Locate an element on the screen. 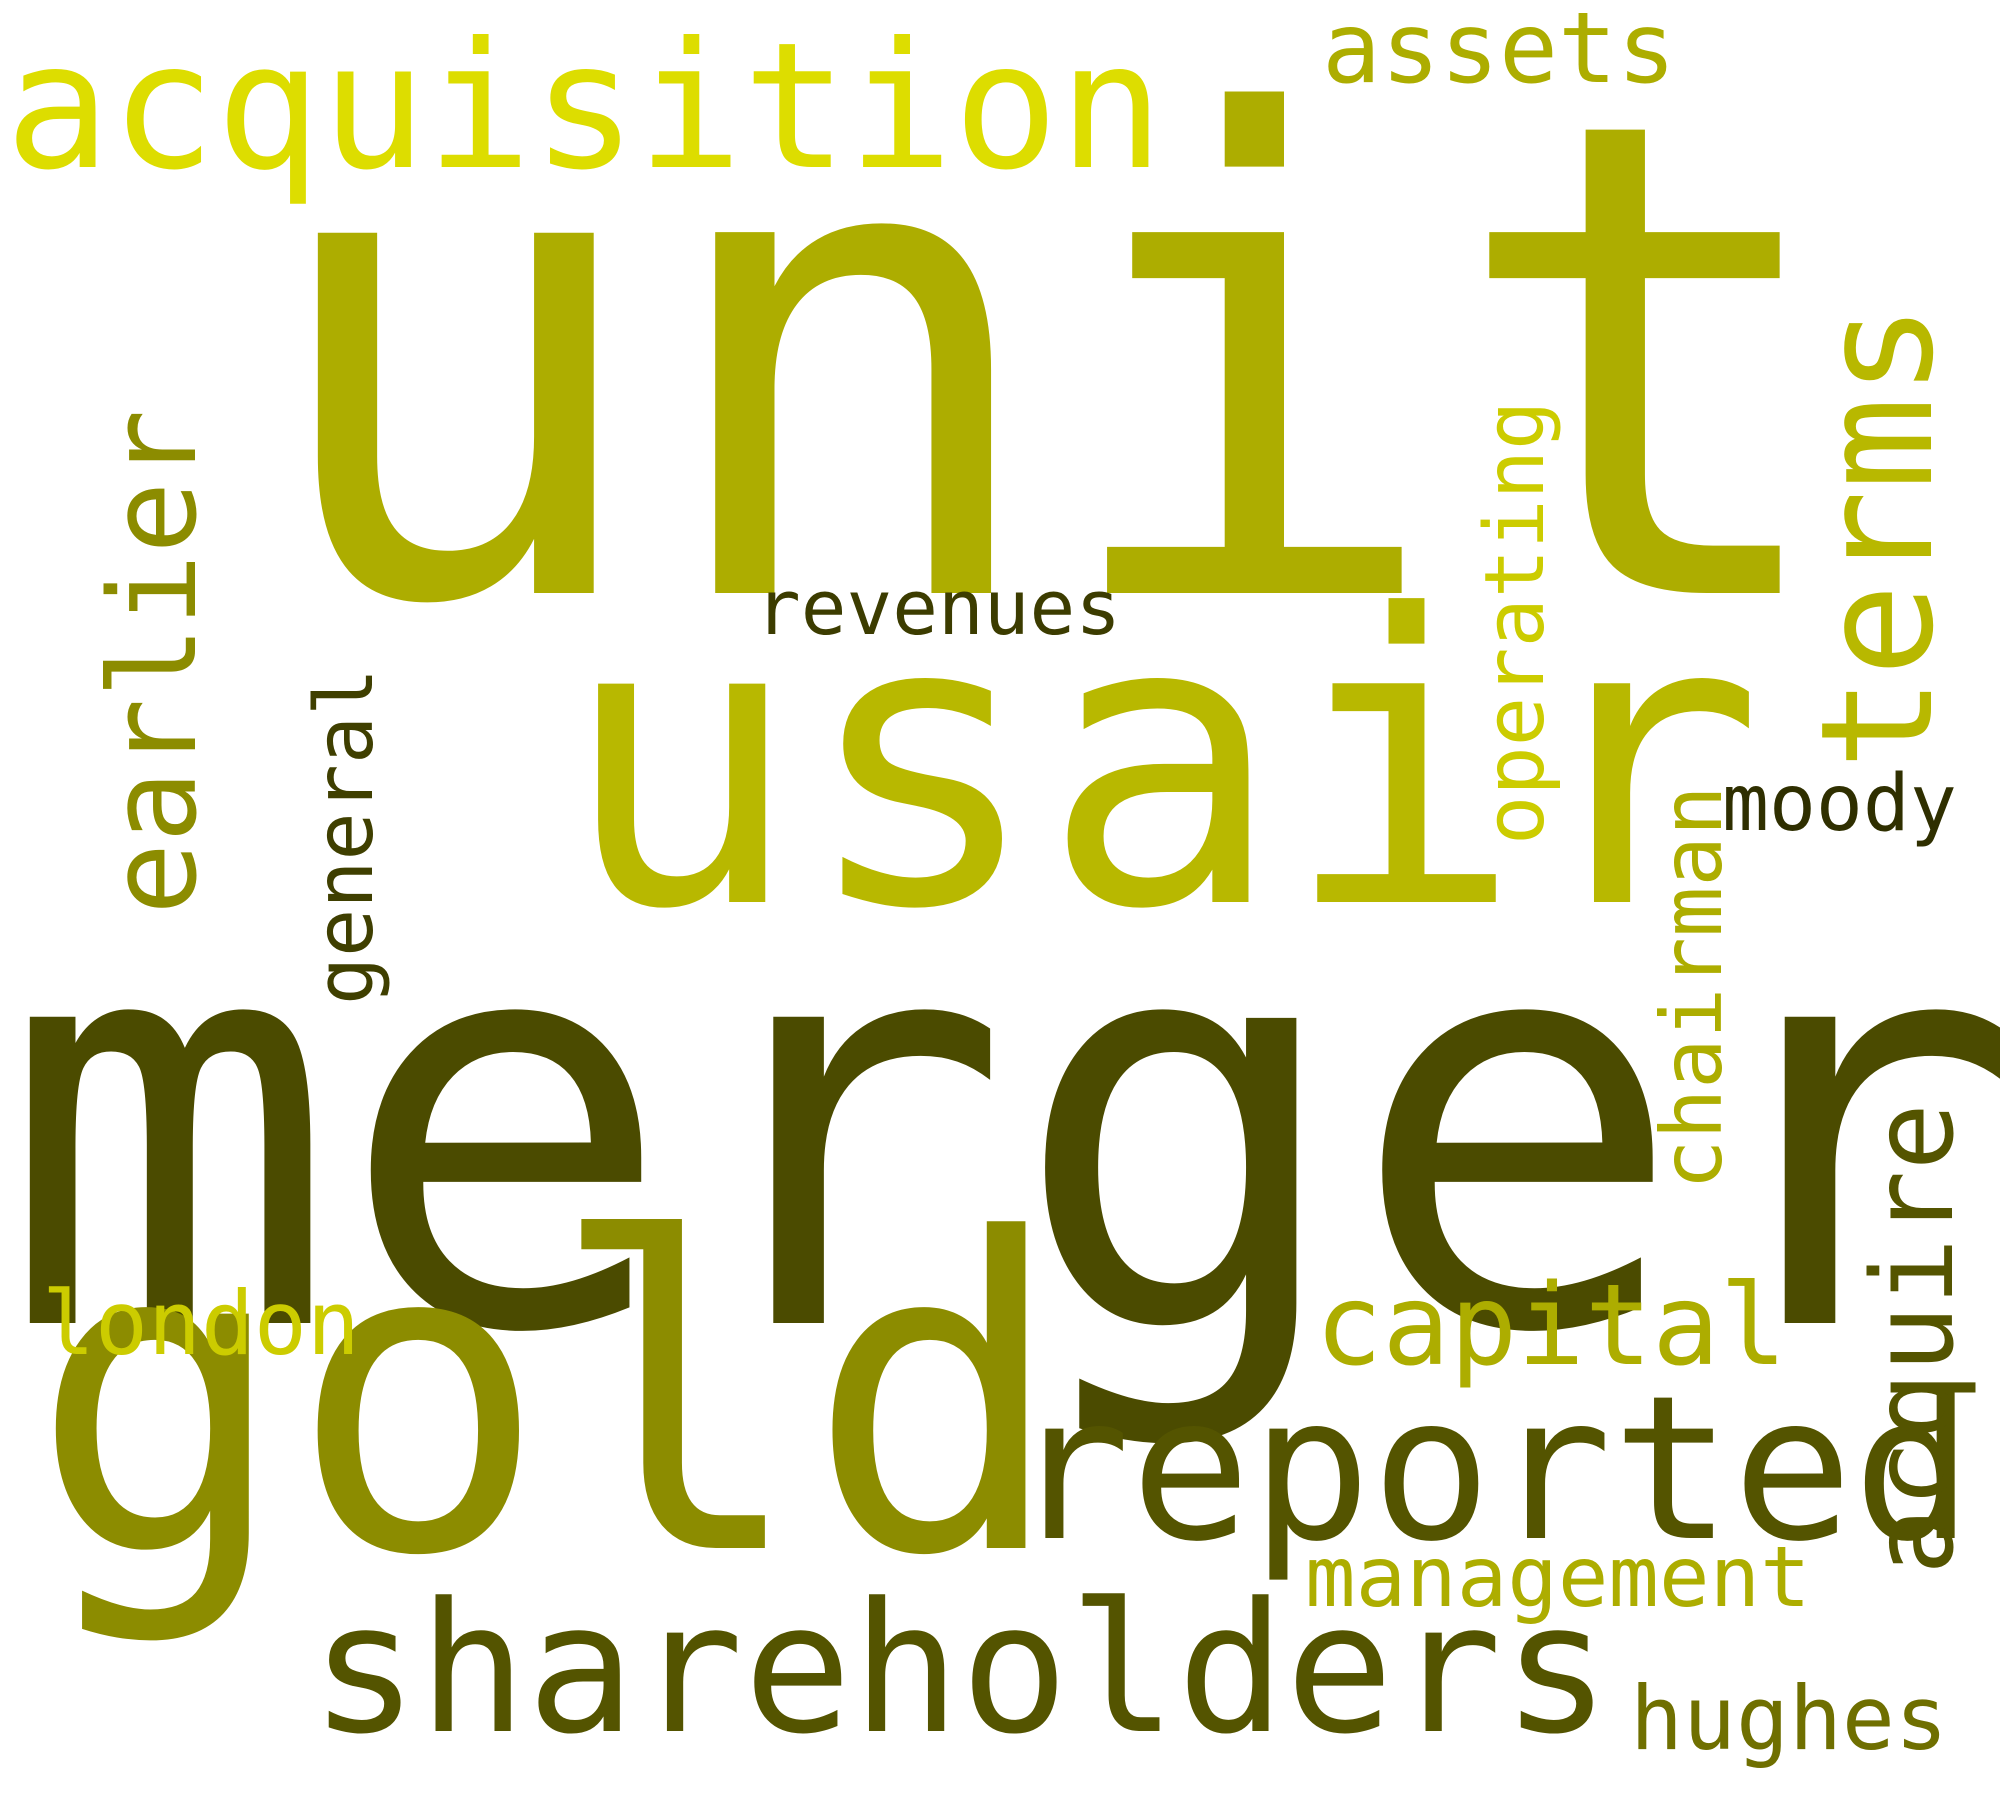 This screenshot has height=1800, width=2000. word-management: management is located at coordinates (1558, 1577).